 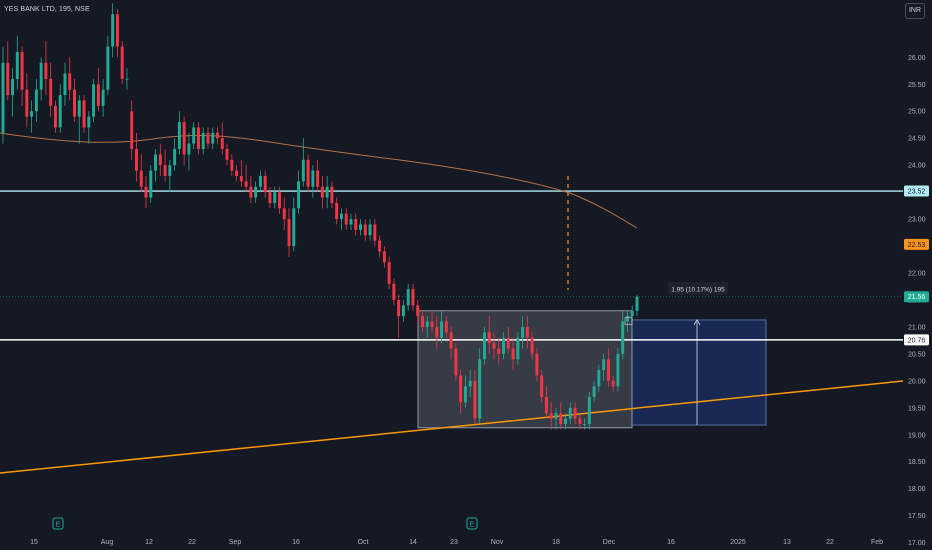 What do you see at coordinates (699, 372) in the screenshot?
I see `measure-box` at bounding box center [699, 372].